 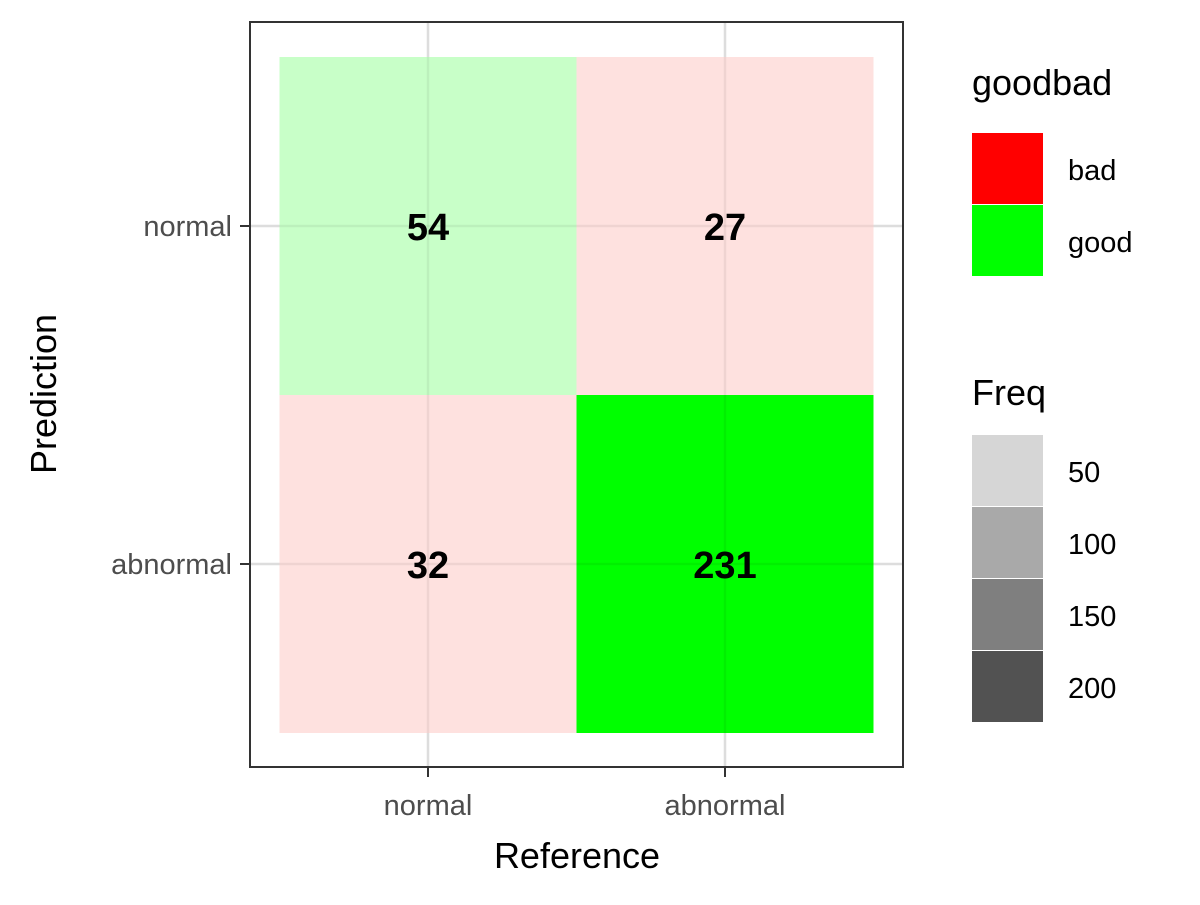 I want to click on legend-label-100: 100, so click(x=1092, y=545).